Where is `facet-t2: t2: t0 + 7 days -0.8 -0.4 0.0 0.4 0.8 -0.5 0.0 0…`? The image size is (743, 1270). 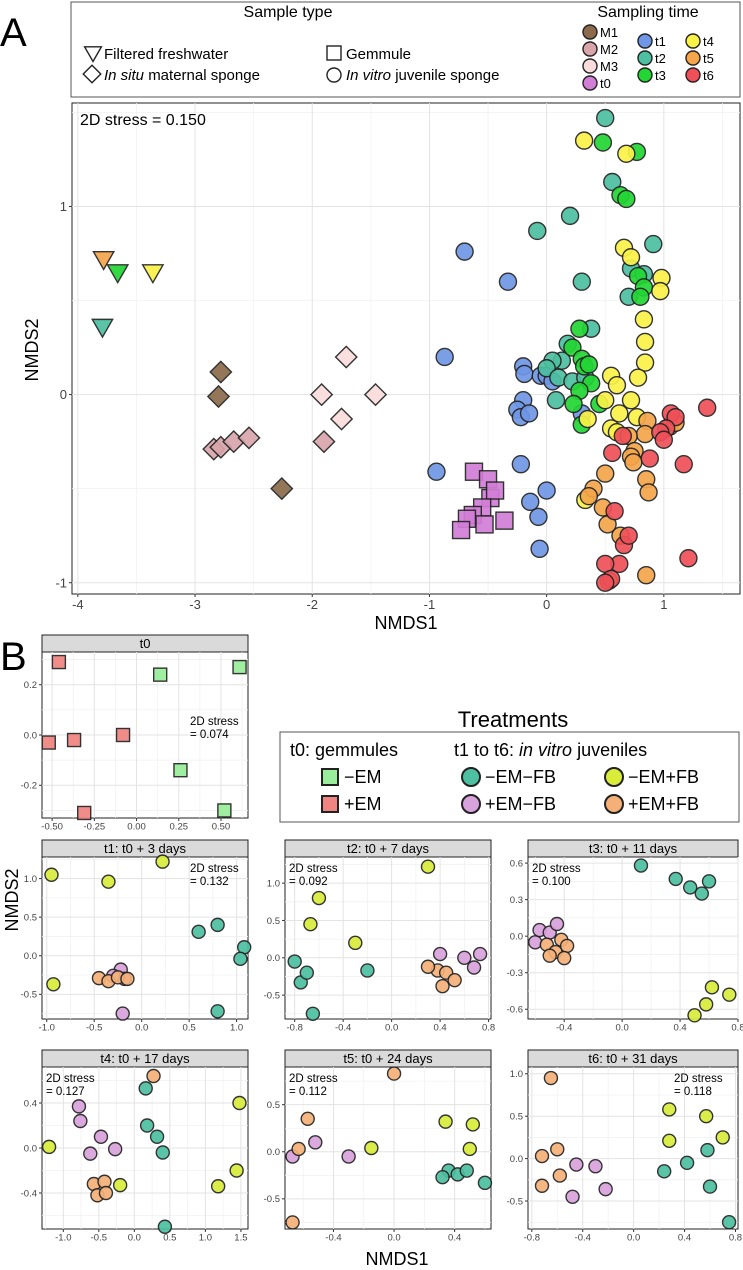 facet-t2: t2: t0 + 7 days -0.8 -0.4 0.0 0.4 0.8 -0.5 0.0 0… is located at coordinates (379, 936).